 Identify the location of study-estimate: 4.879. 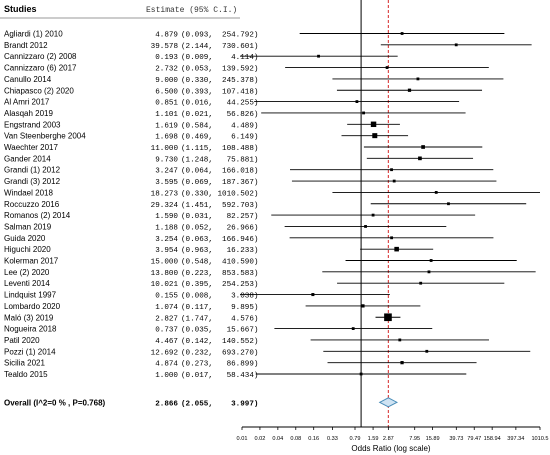
(166, 36).